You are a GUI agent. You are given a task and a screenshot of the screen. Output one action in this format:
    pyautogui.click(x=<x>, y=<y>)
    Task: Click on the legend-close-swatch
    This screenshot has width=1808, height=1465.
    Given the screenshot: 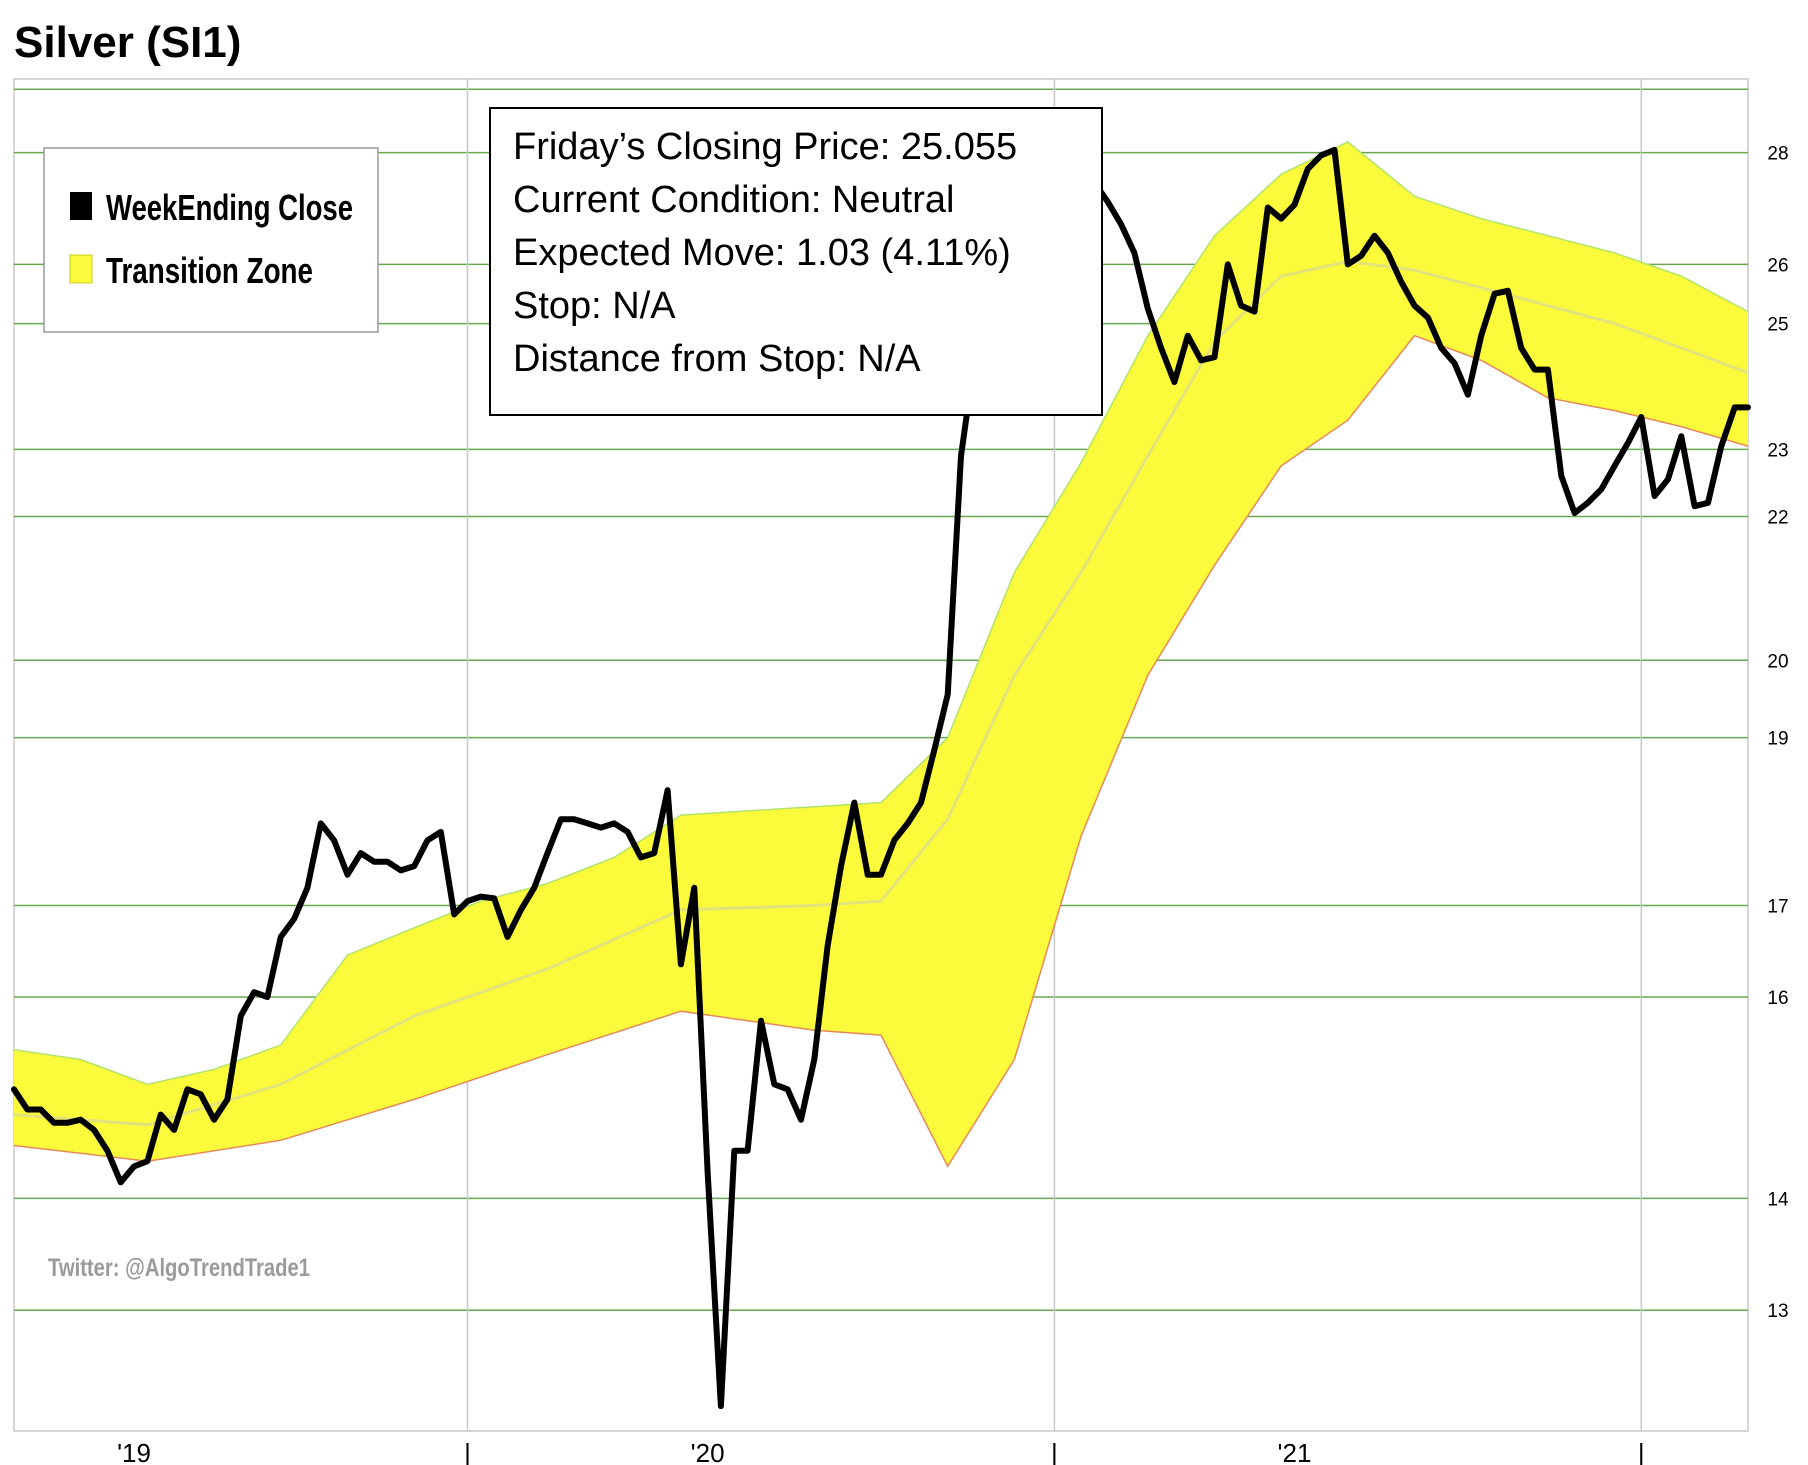 What is the action you would take?
    pyautogui.click(x=81, y=206)
    